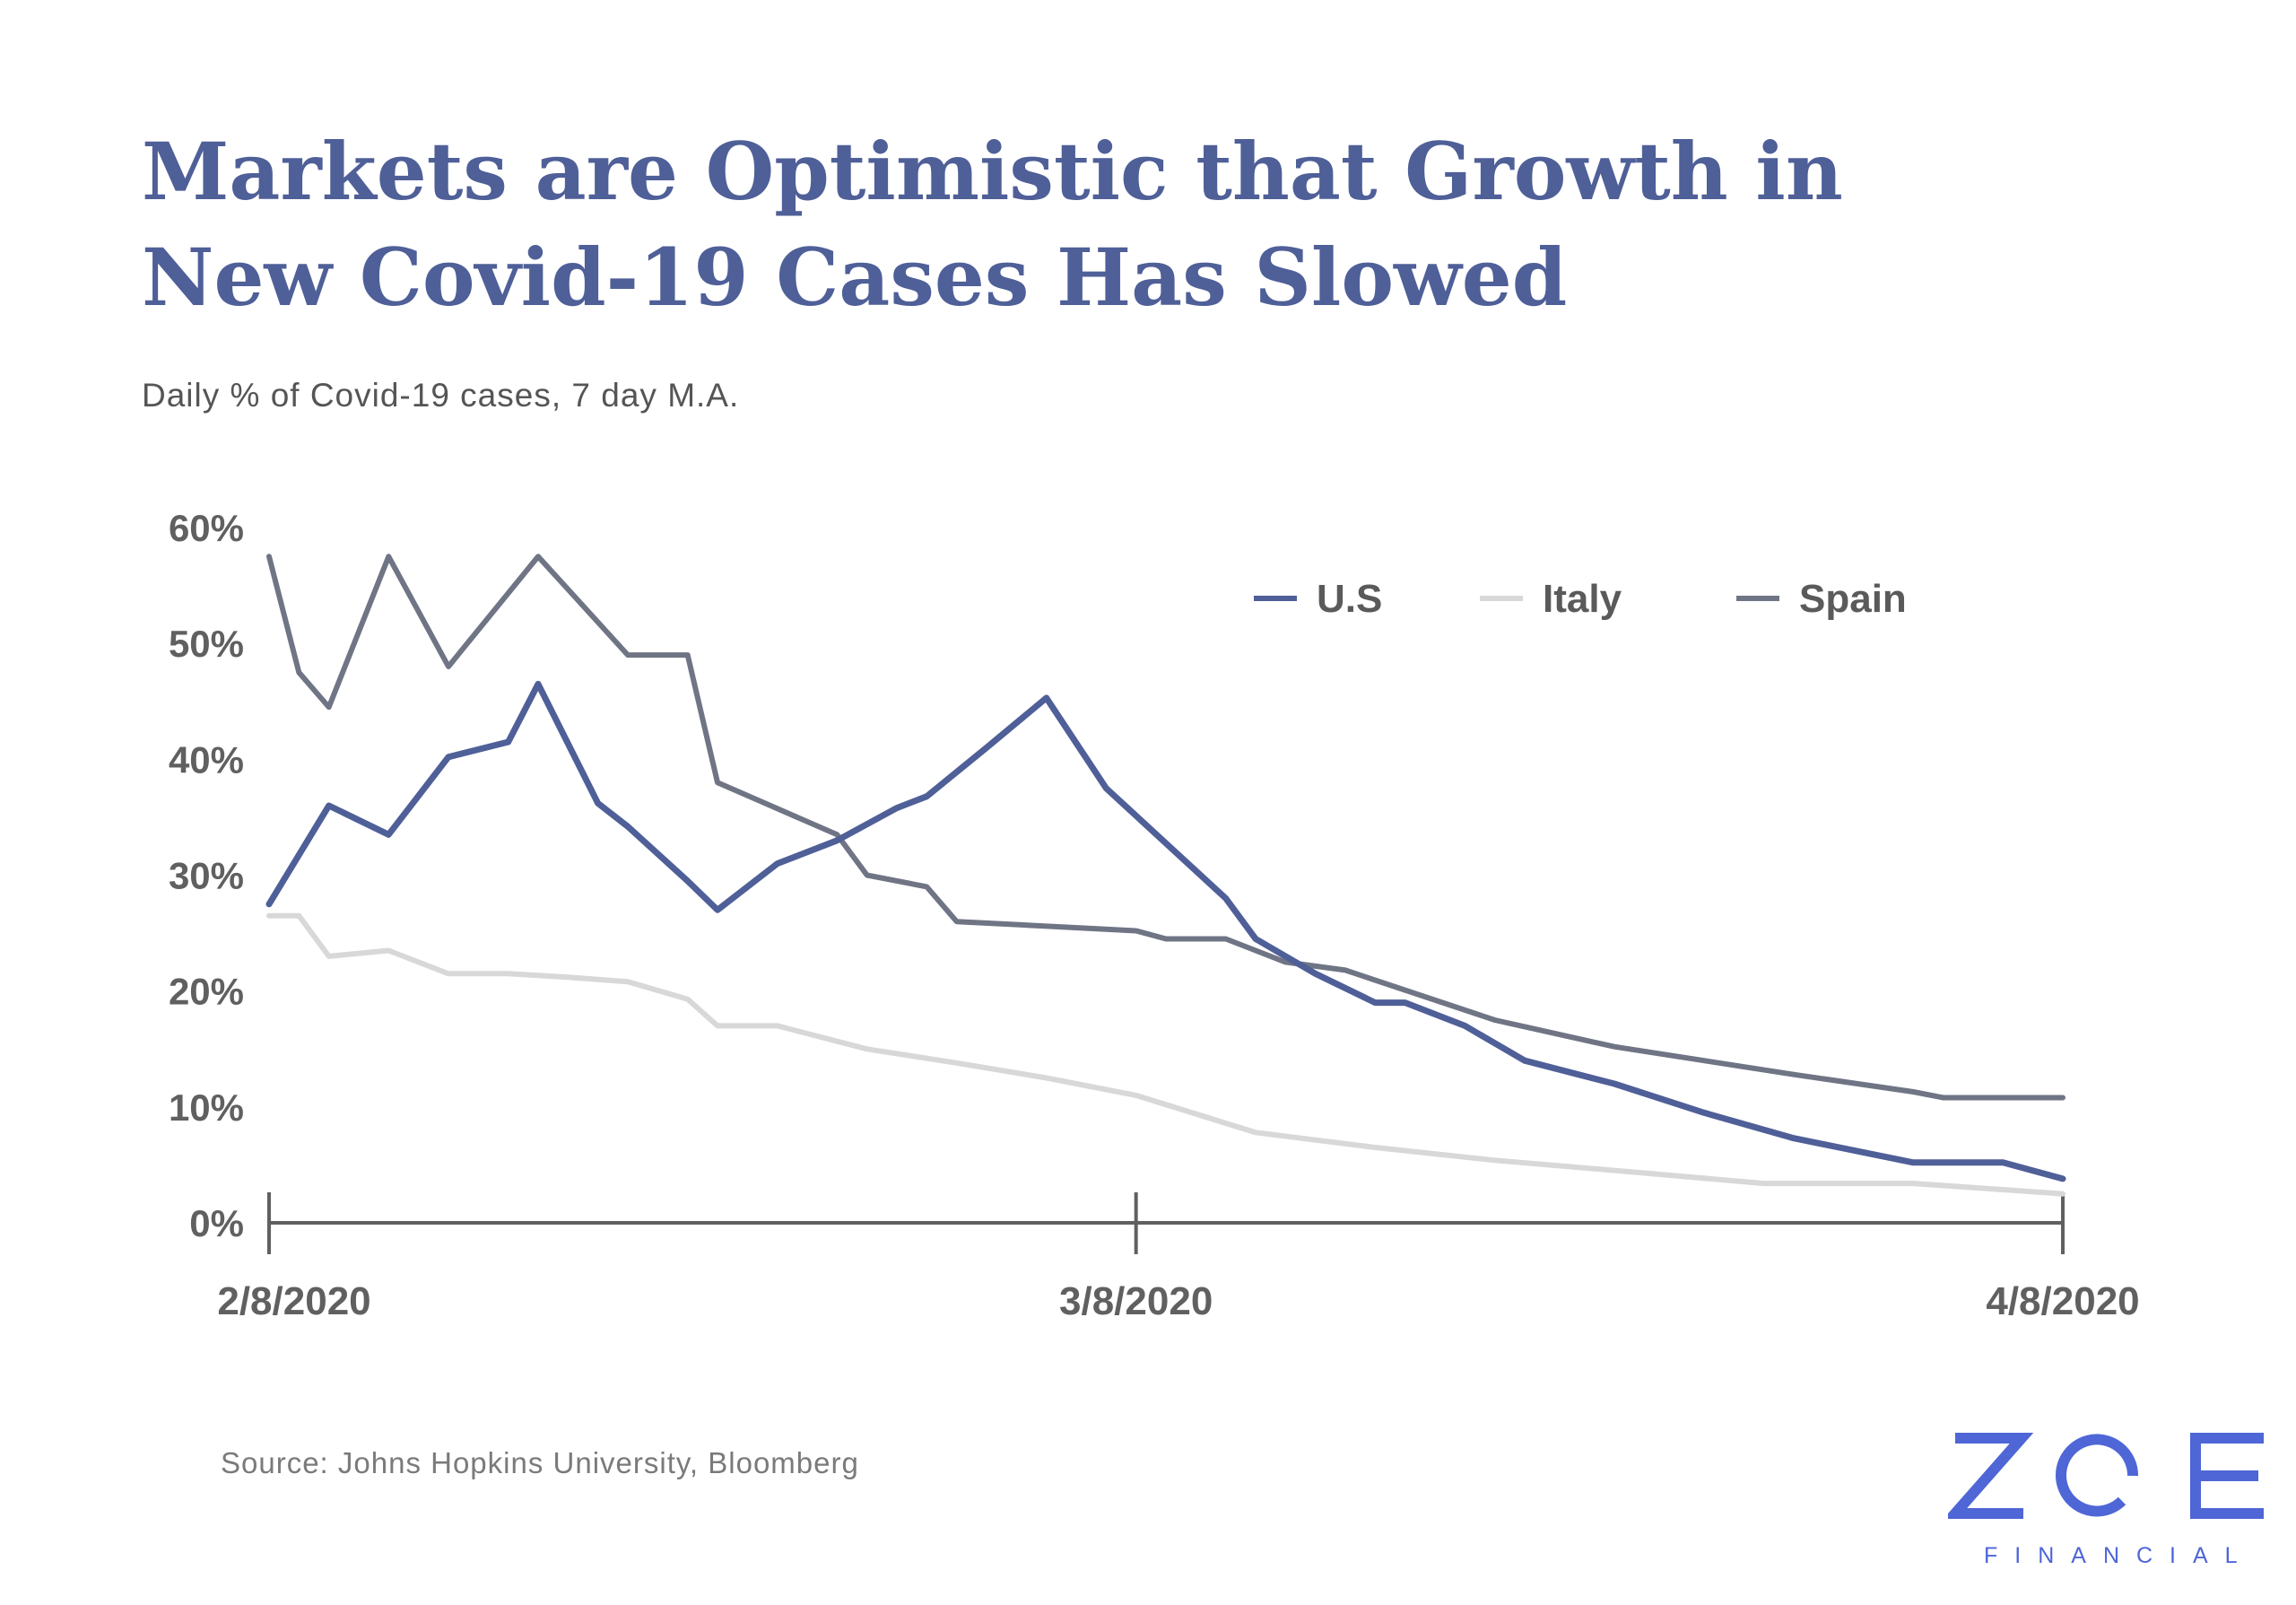 The height and width of the screenshot is (1605, 2296). I want to click on logo-subtext: FINANCIAL, so click(2119, 1555).